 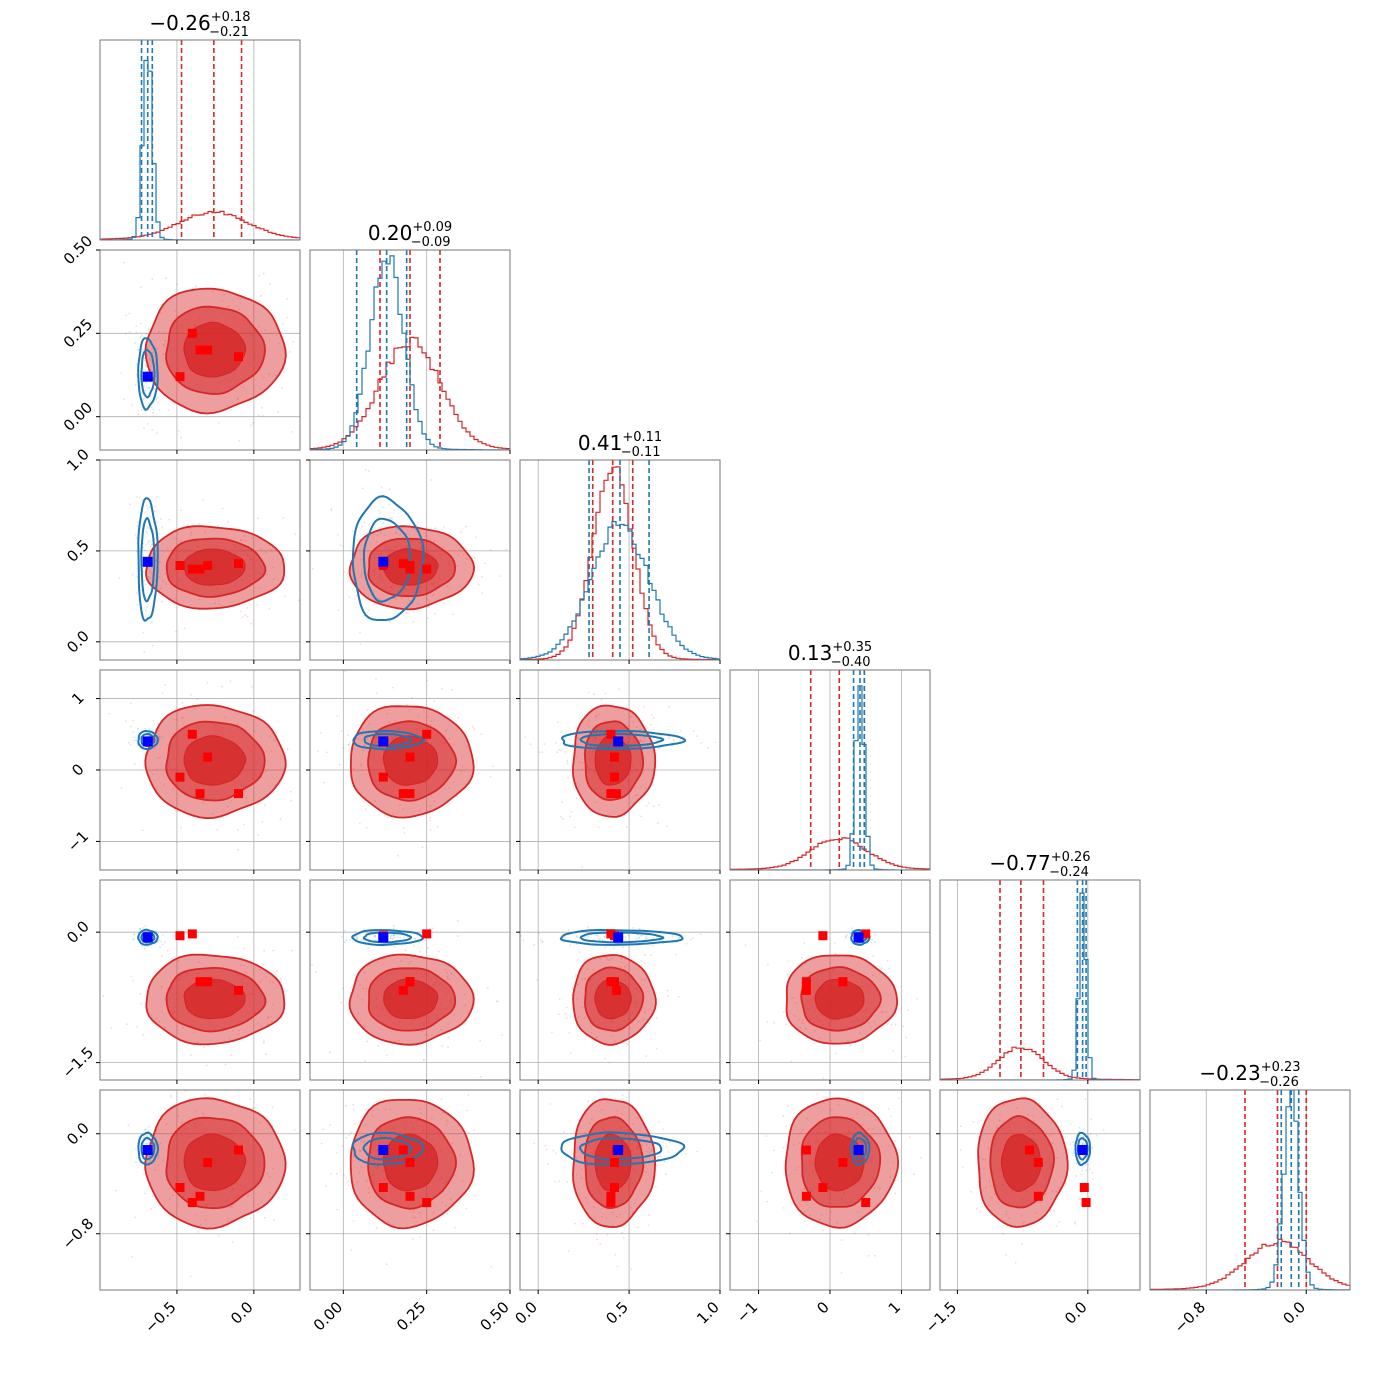 What do you see at coordinates (1249, 1075) in the screenshot?
I see `title-param-5: −0.23+0.23 −0.26` at bounding box center [1249, 1075].